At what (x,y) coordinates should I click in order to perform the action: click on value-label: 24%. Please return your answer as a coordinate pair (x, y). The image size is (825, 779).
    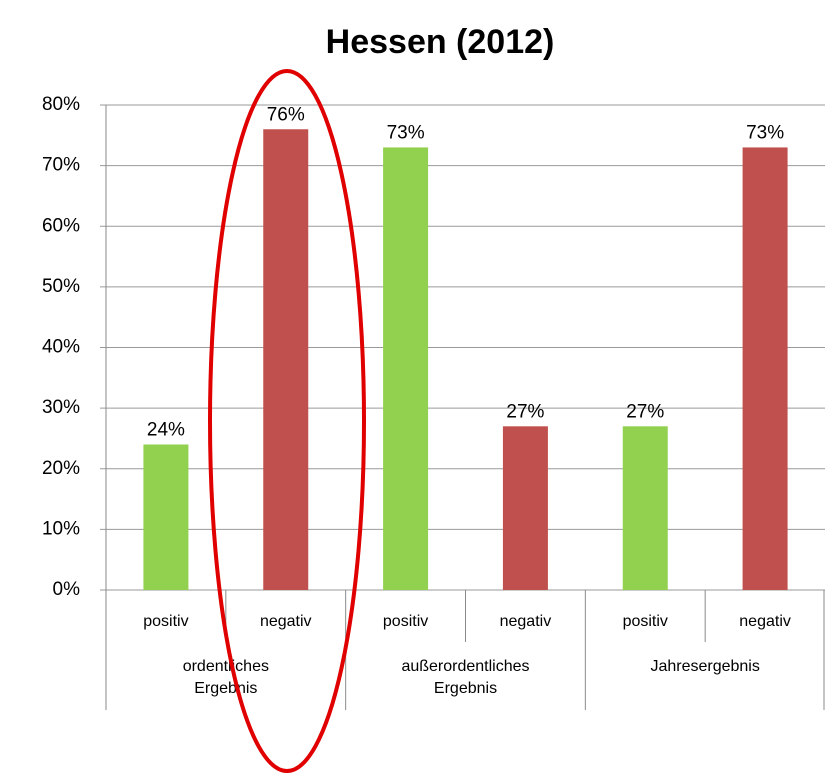
    Looking at the image, I should click on (166, 430).